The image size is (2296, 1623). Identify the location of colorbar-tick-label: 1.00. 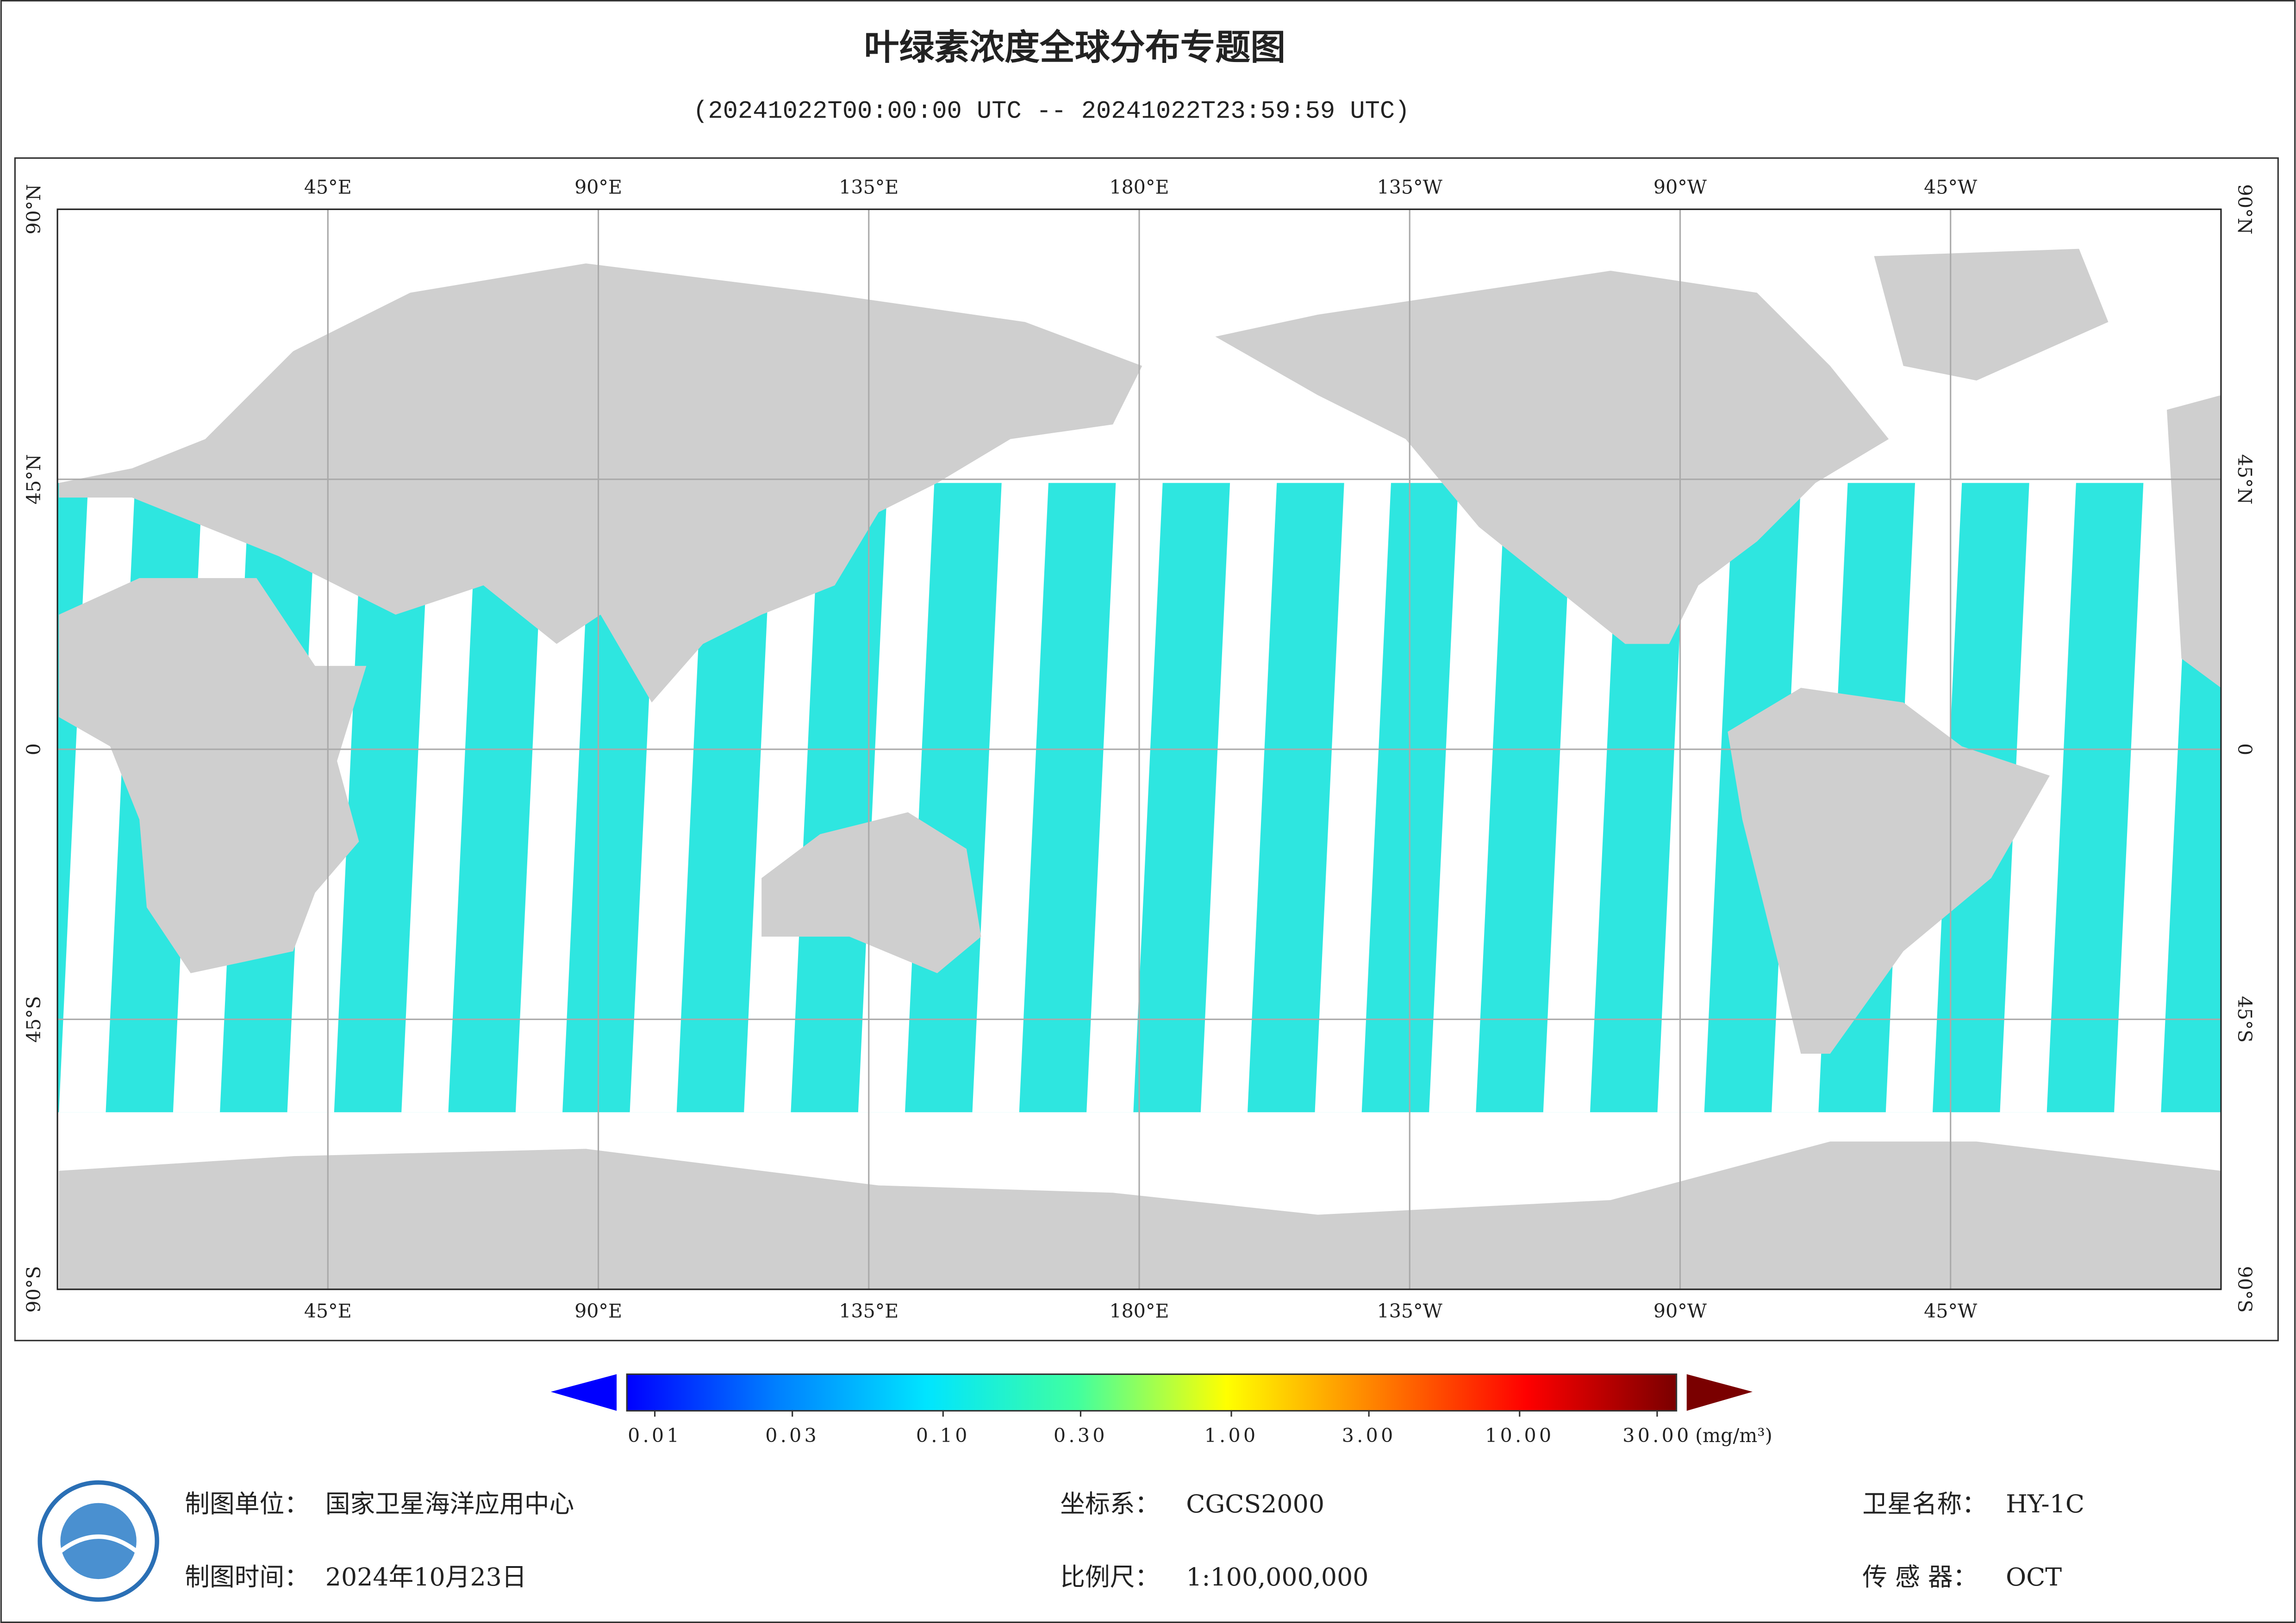
(1231, 1435).